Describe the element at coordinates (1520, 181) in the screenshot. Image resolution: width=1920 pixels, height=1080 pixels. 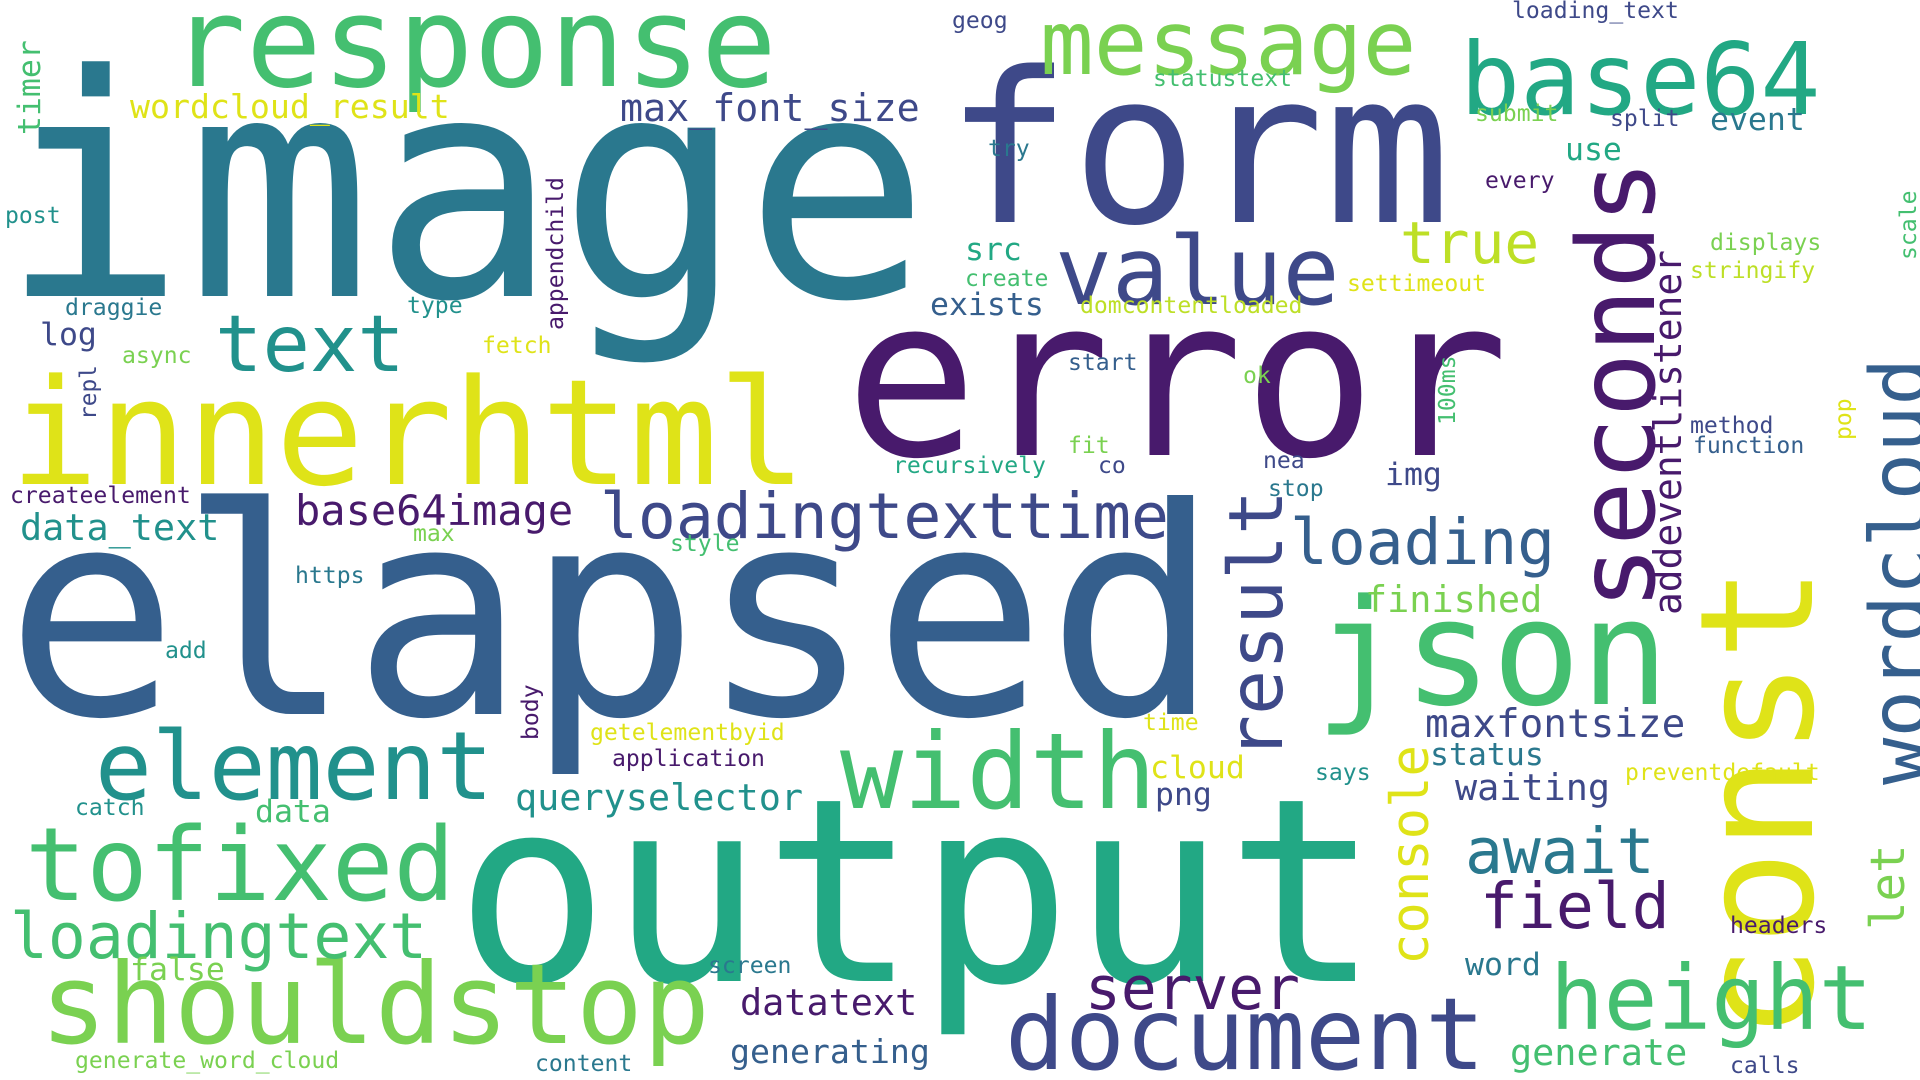
I see `word-every: every` at that location.